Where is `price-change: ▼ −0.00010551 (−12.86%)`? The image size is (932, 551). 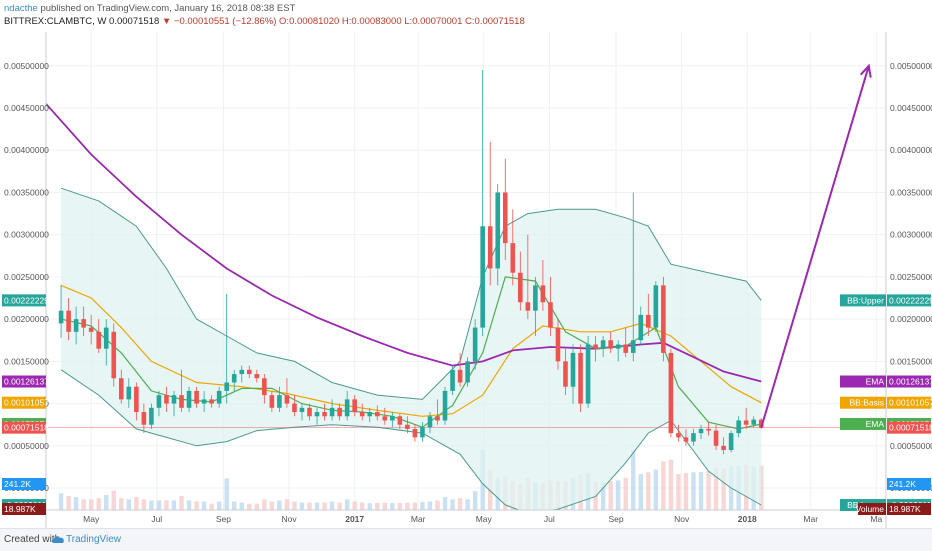 price-change: ▼ −0.00010551 (−12.86%) is located at coordinates (219, 21).